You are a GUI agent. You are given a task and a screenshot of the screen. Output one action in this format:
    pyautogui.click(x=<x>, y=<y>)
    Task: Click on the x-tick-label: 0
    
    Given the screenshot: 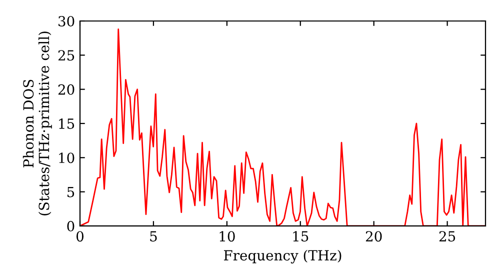 What is the action you would take?
    pyautogui.click(x=80, y=236)
    